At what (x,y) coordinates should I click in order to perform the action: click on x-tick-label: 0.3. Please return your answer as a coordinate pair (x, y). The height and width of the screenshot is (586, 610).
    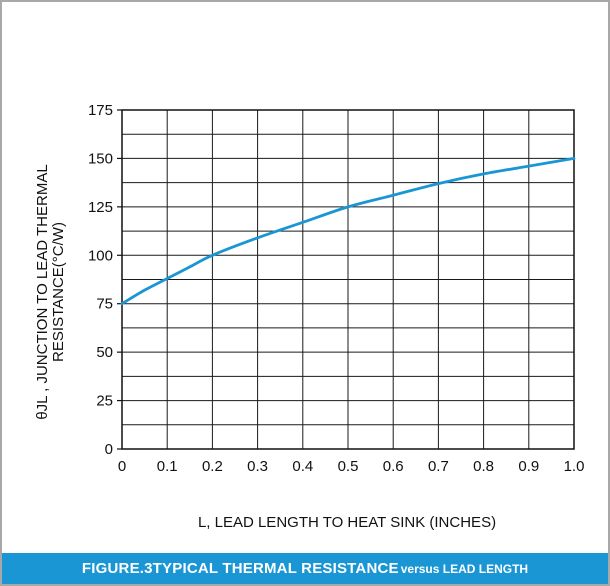
    Looking at the image, I should click on (257, 466).